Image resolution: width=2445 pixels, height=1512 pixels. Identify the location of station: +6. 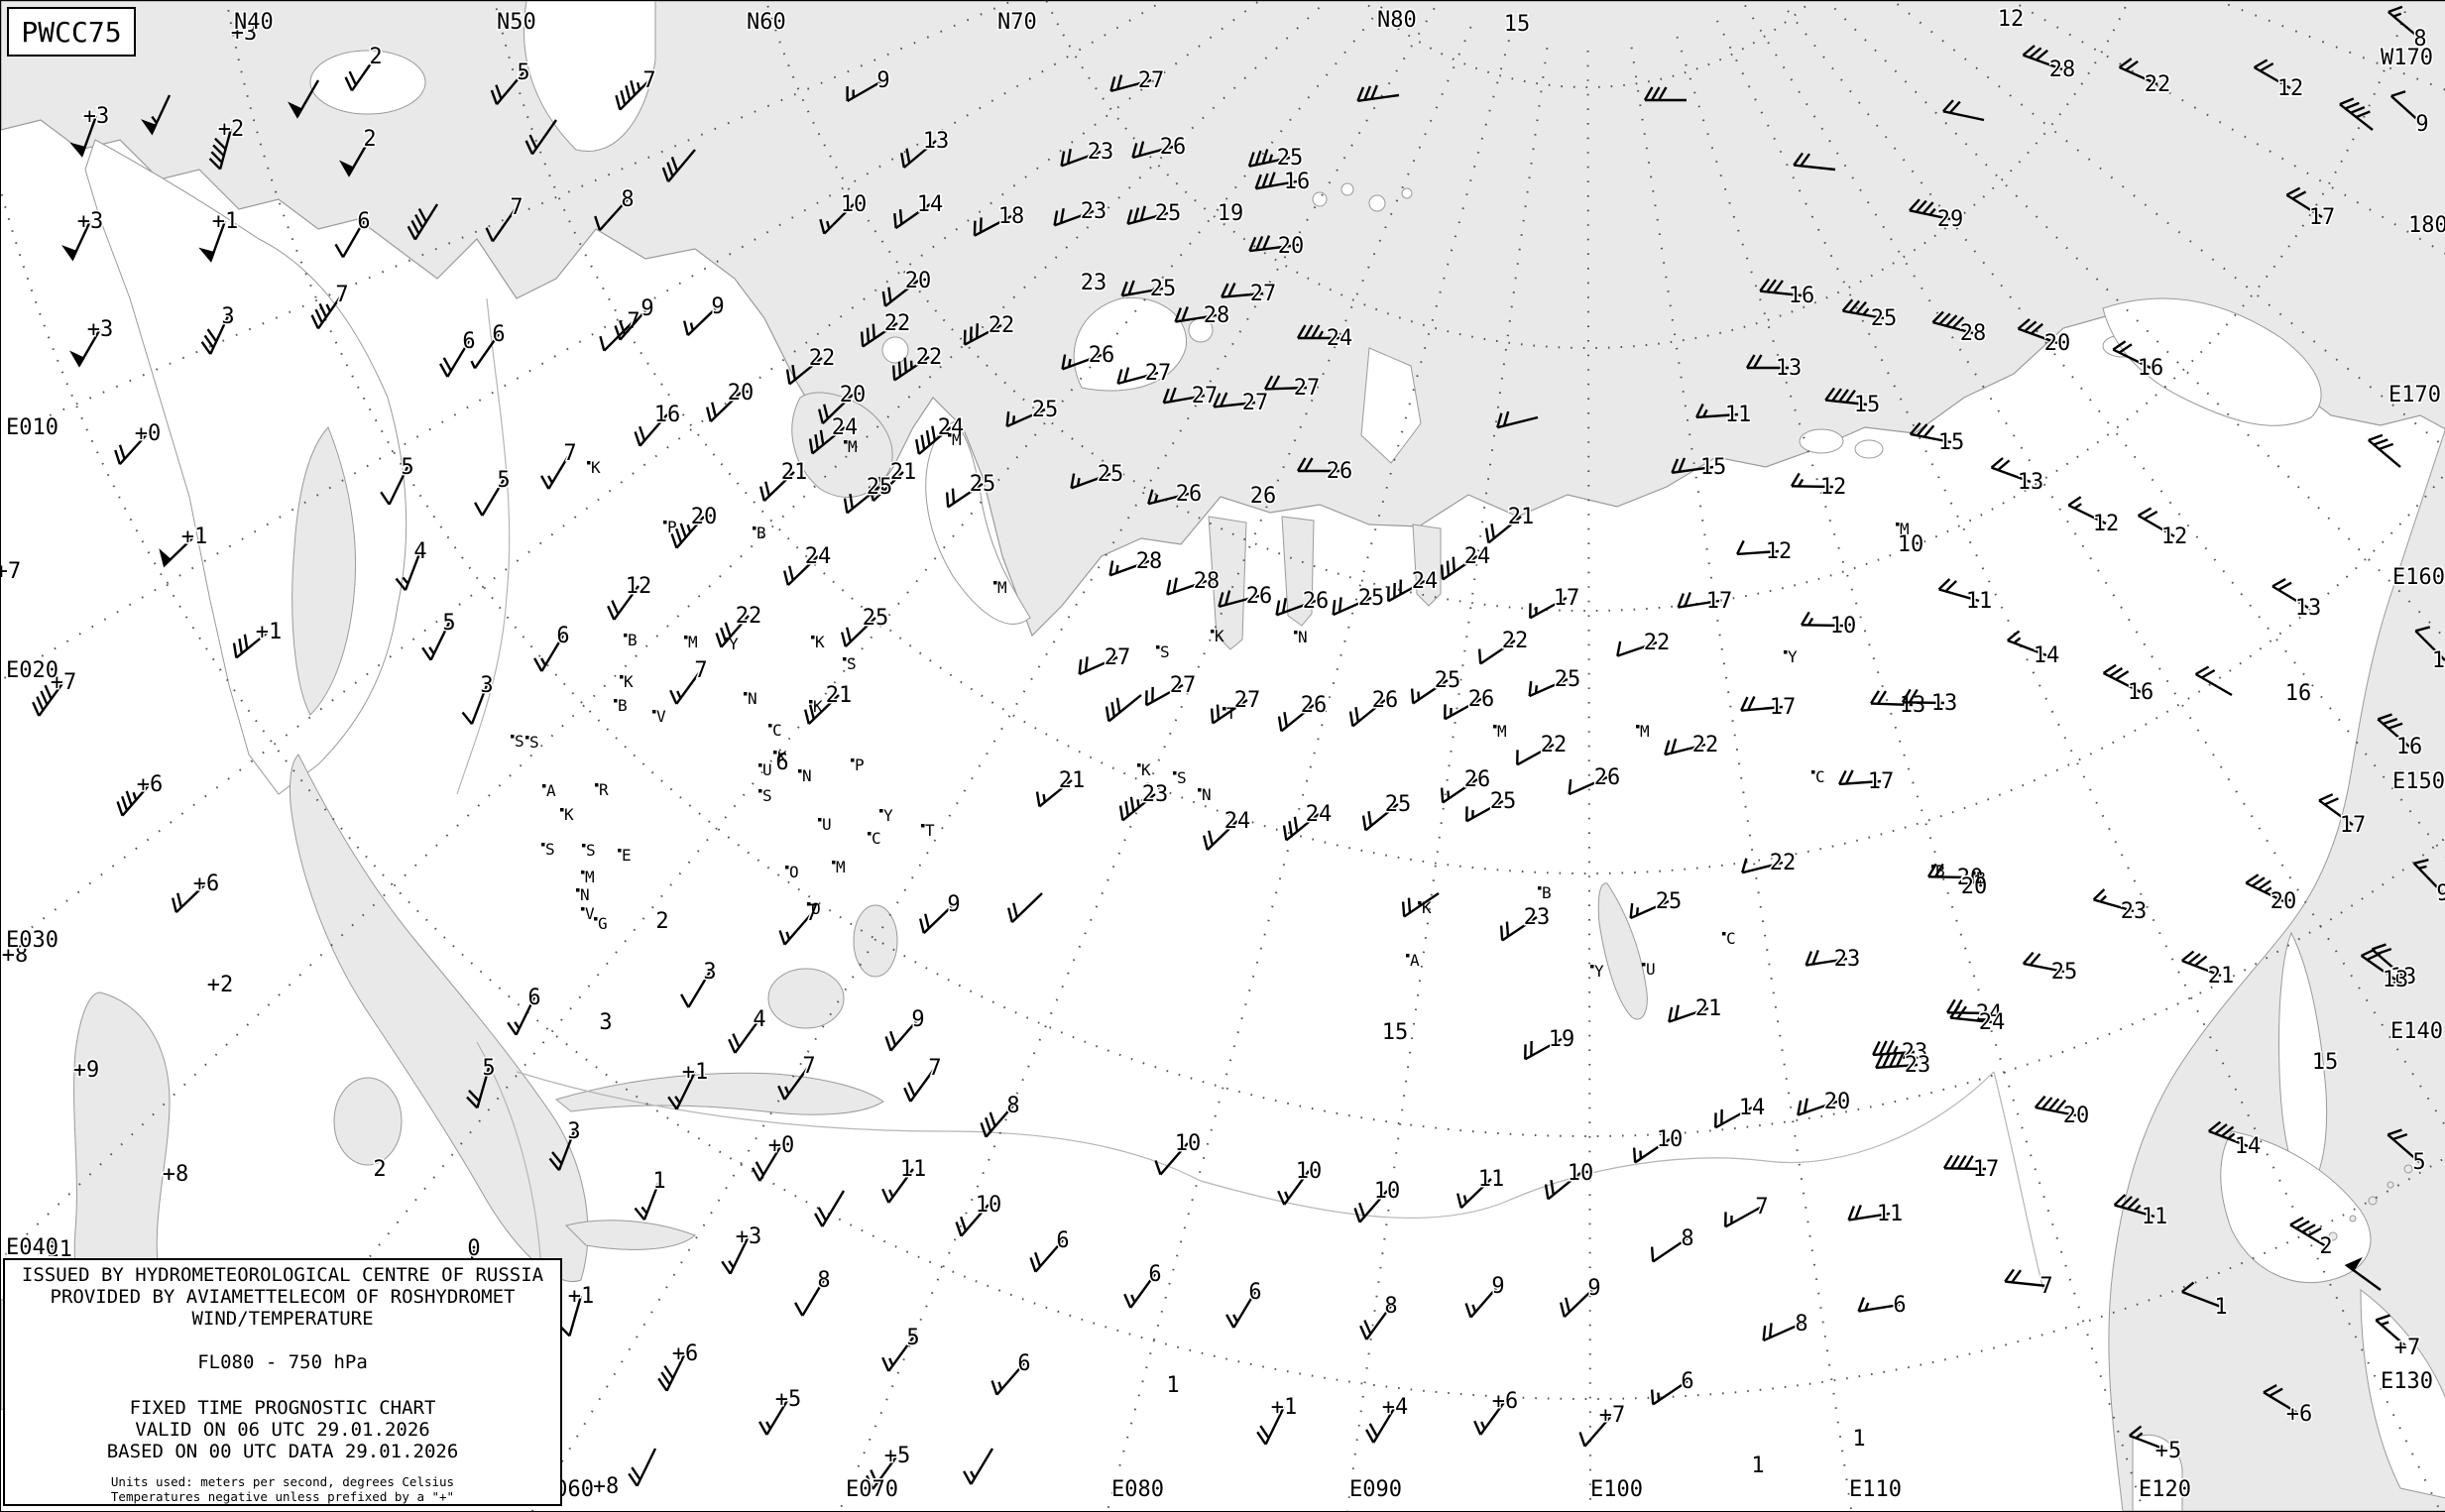
(141, 794).